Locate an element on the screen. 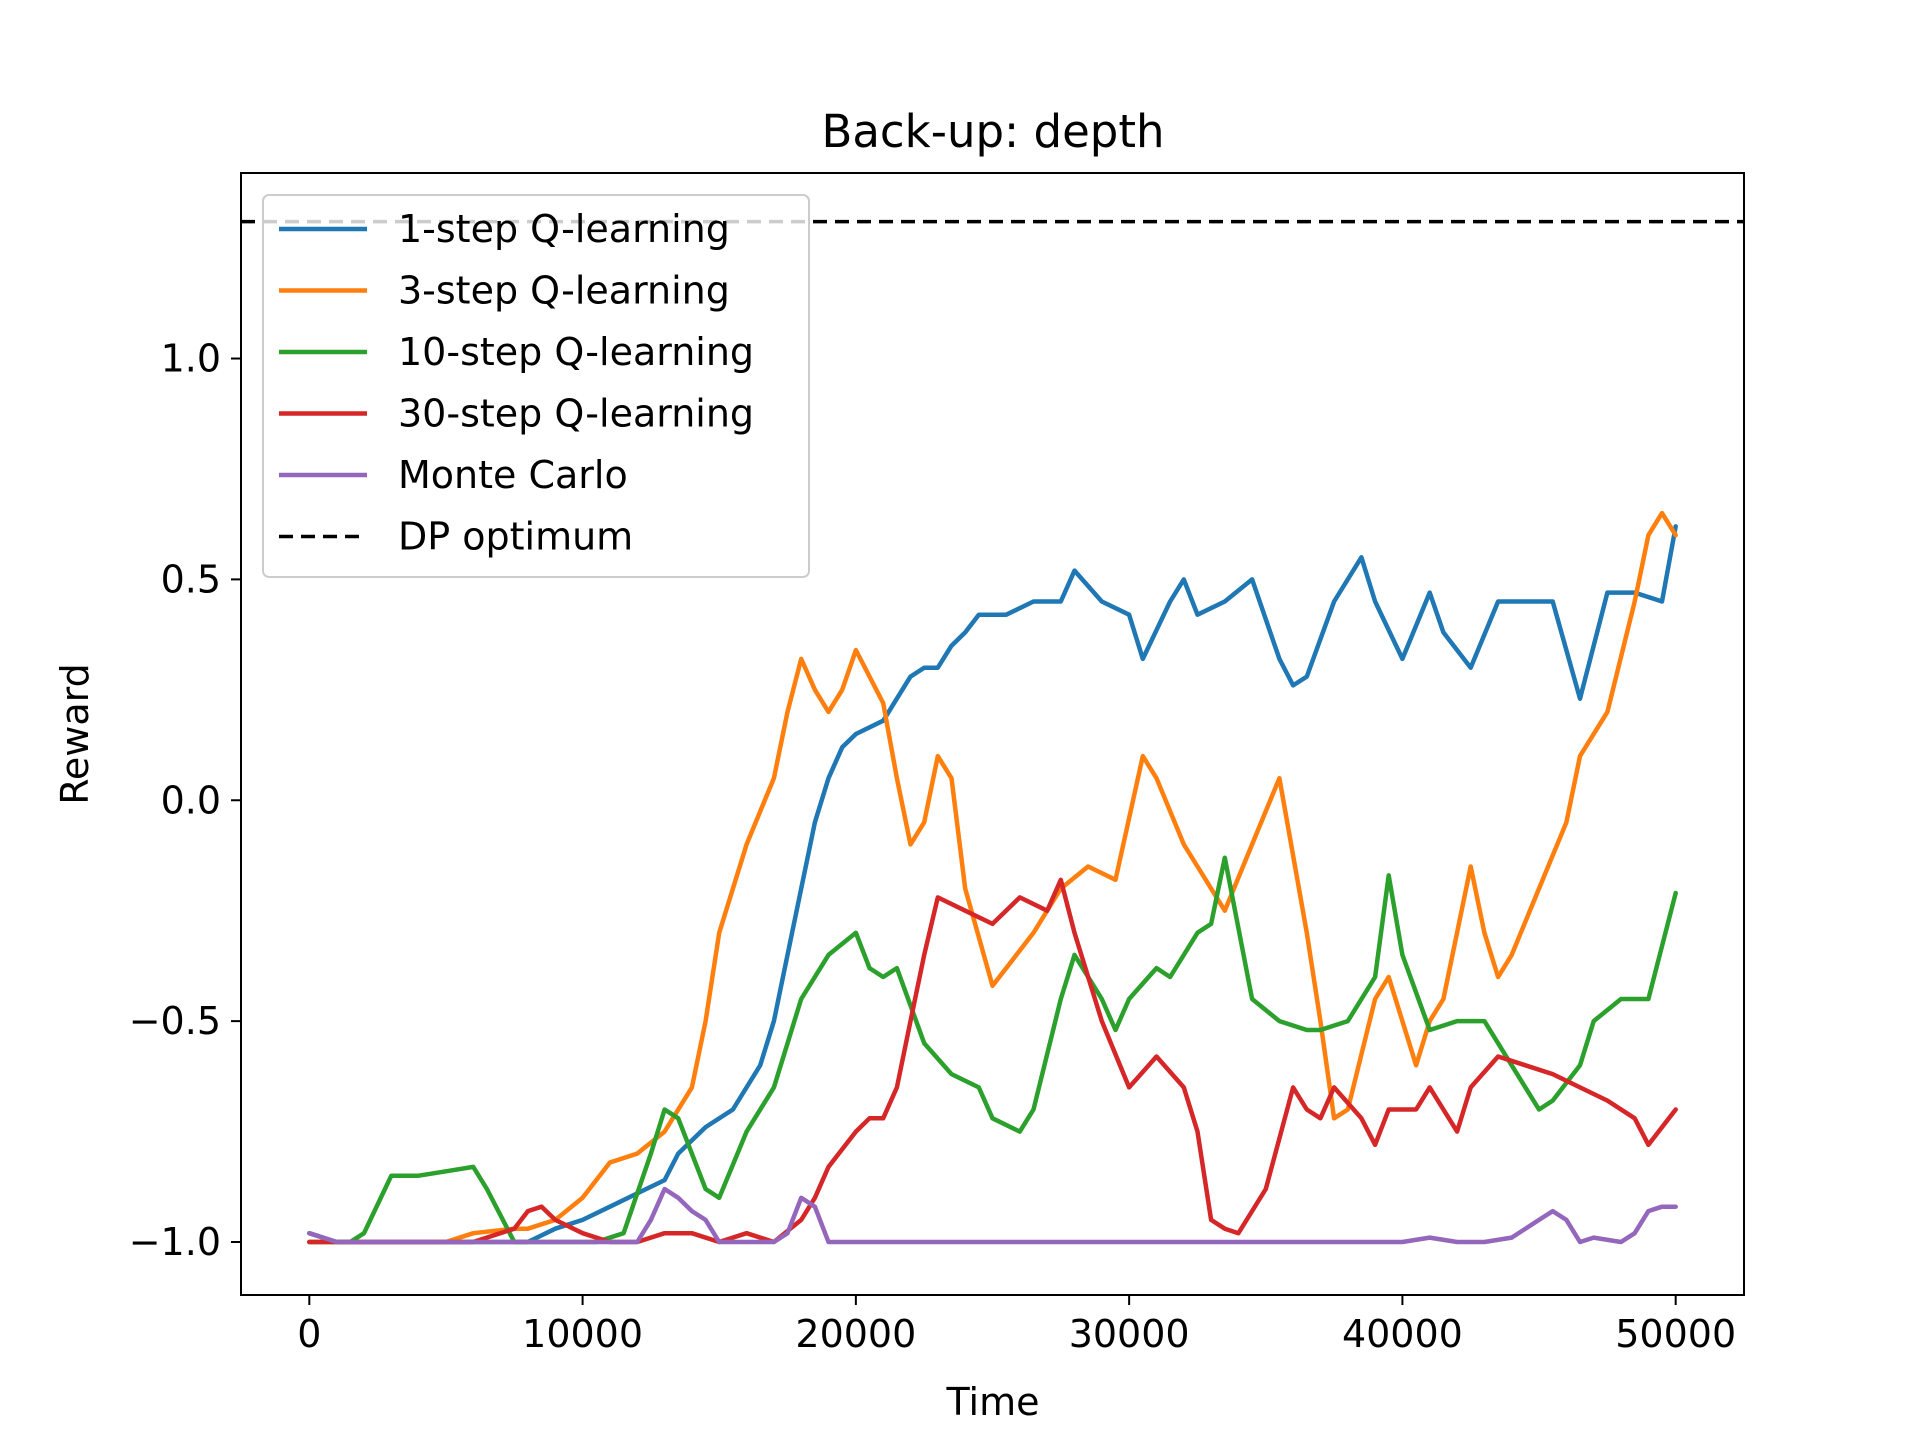 The image size is (1920, 1440). legend-label-3-step-q-learning: 3-step Q-learning is located at coordinates (564, 291).